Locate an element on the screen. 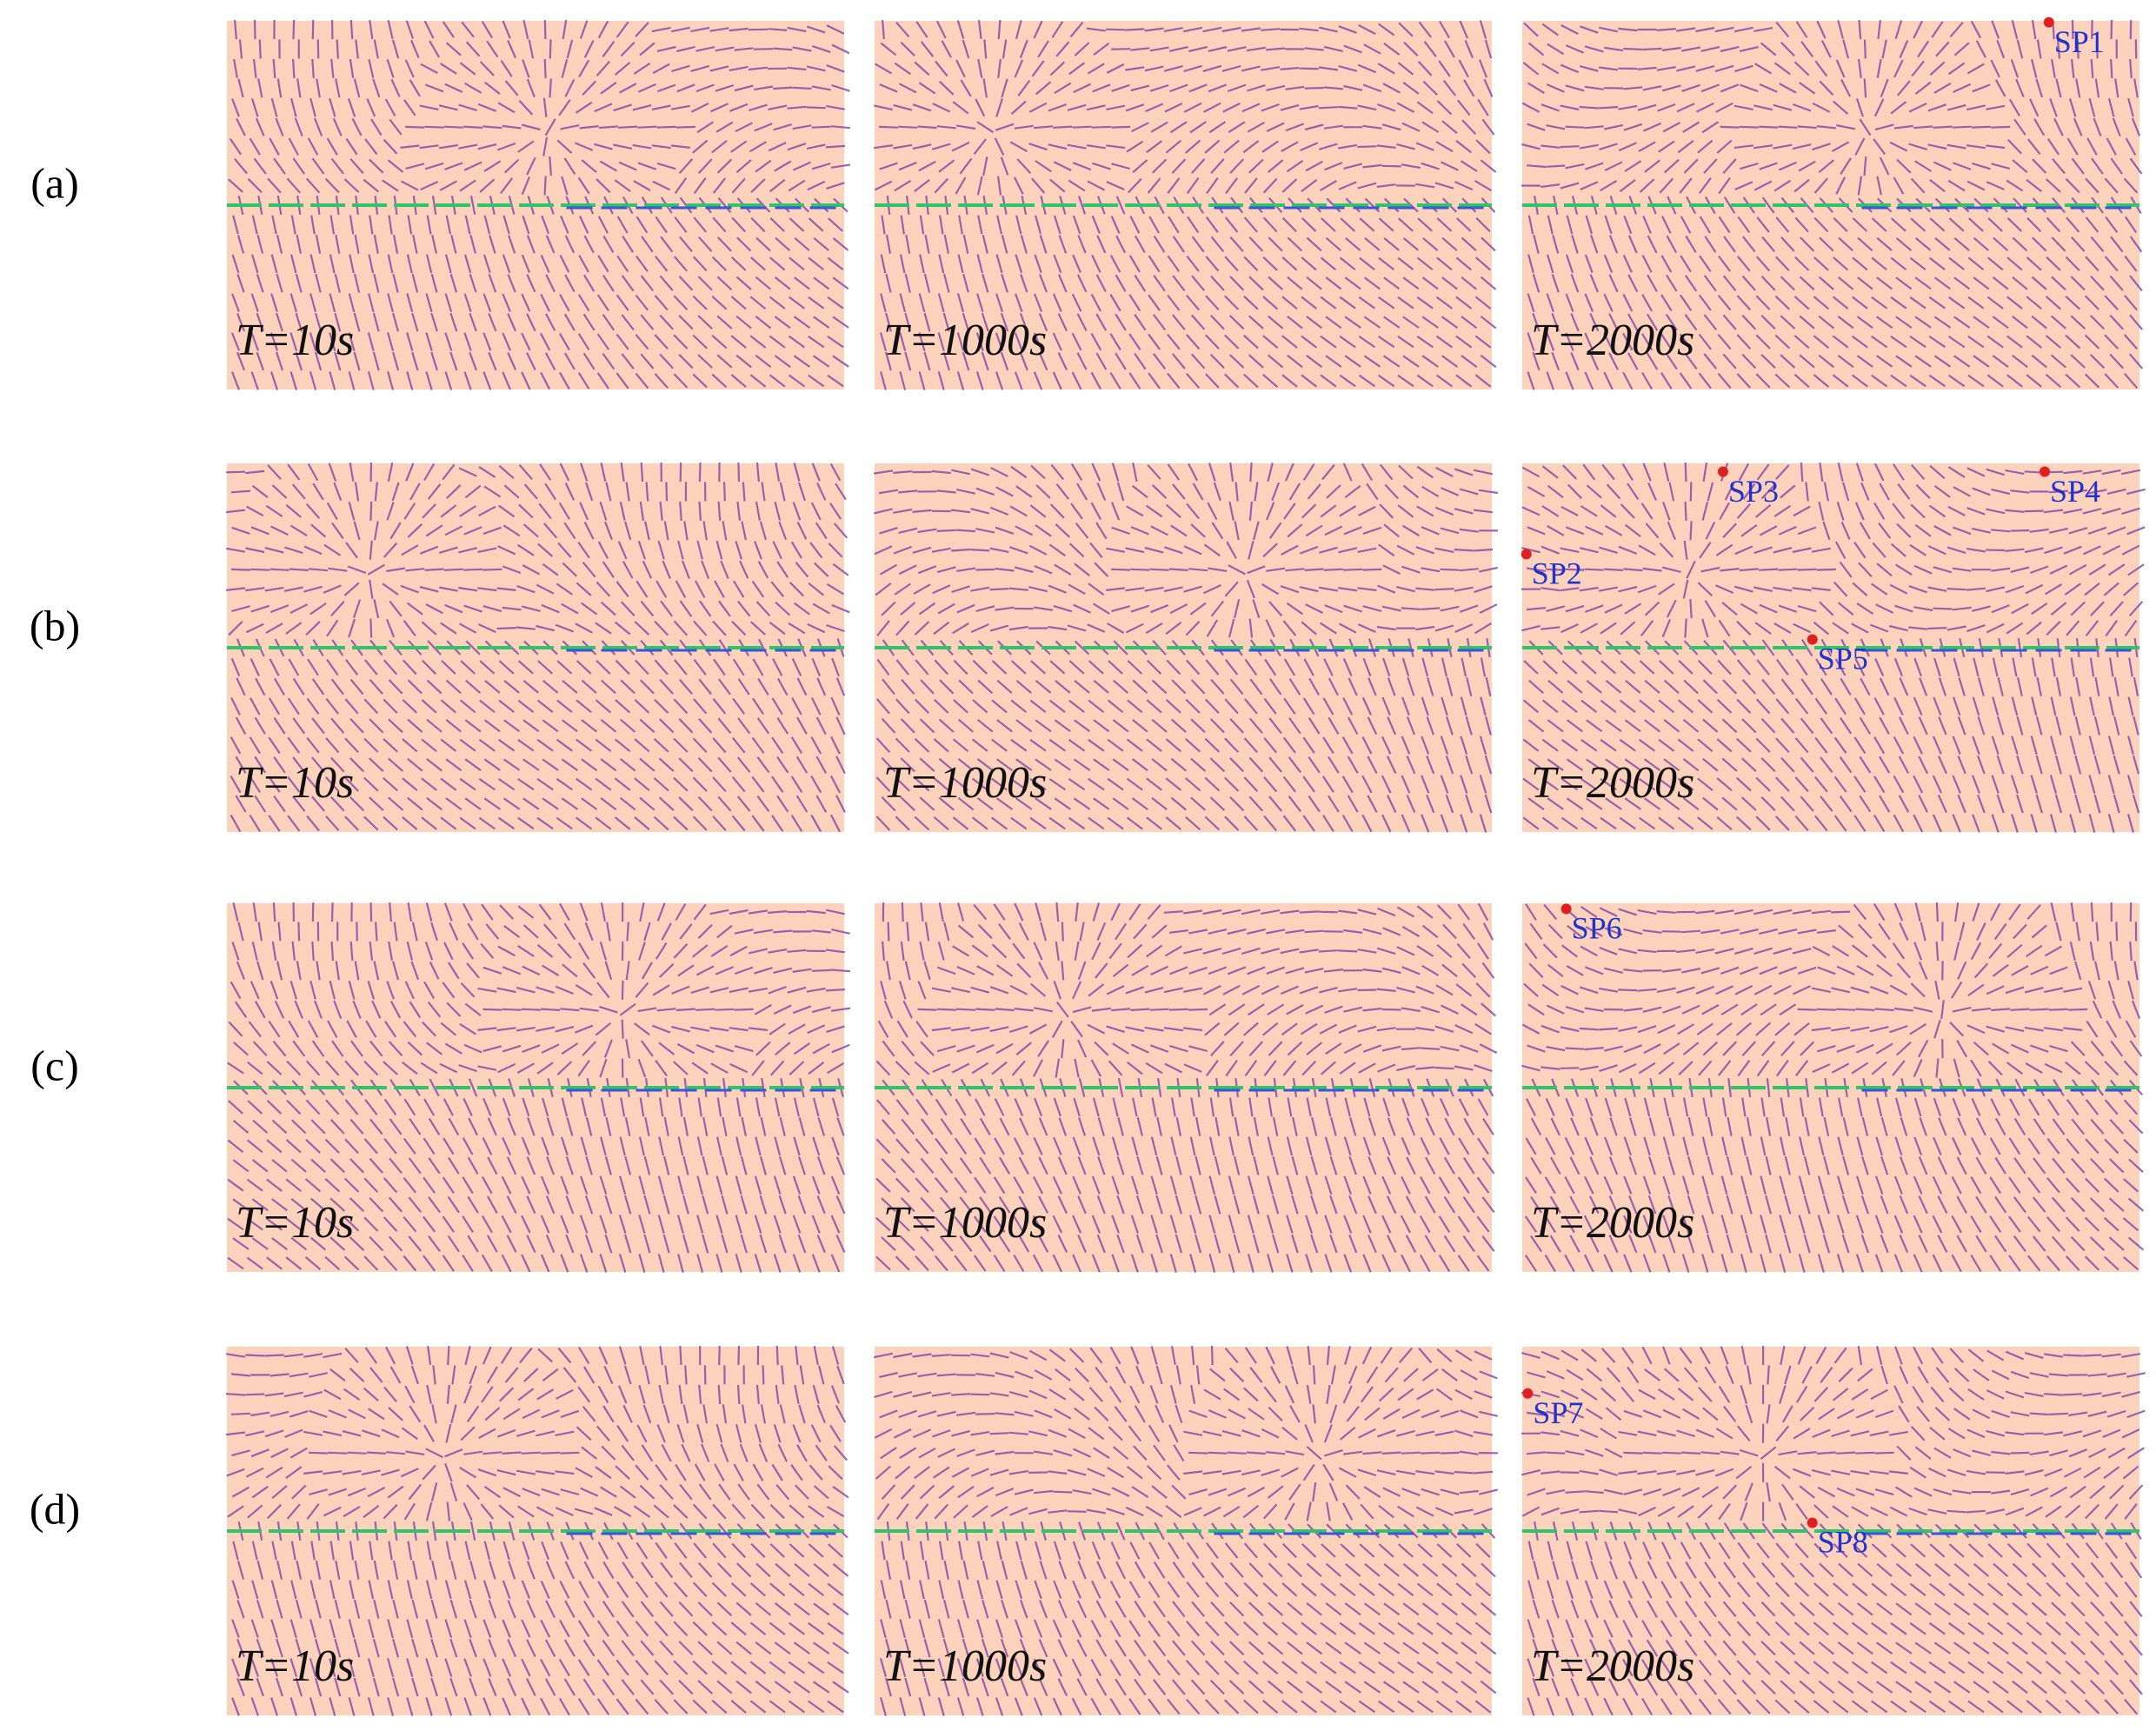 The image size is (2156, 1731). sample-point-label: SP8 is located at coordinates (1843, 1542).